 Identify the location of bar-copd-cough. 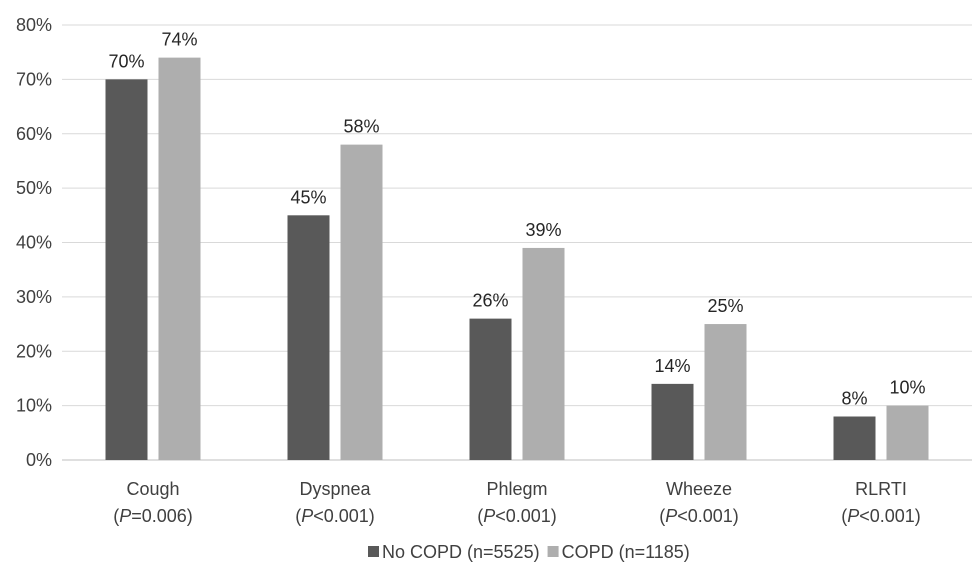
(179, 258).